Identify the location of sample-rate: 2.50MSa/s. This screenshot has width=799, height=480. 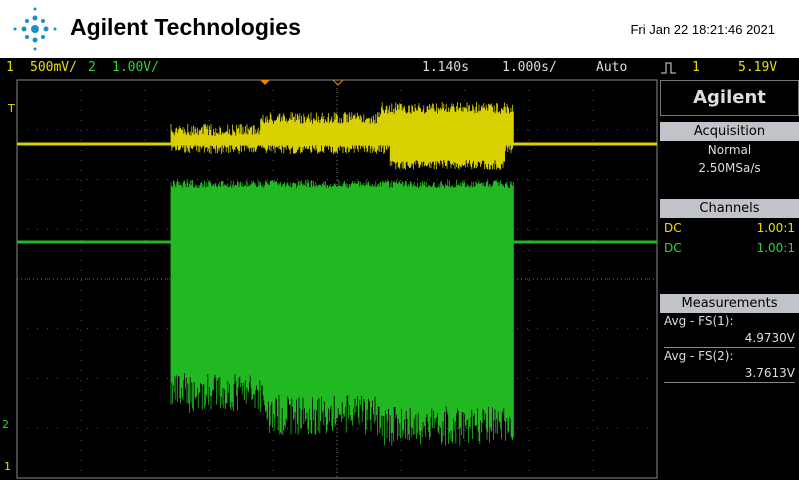
(729, 168).